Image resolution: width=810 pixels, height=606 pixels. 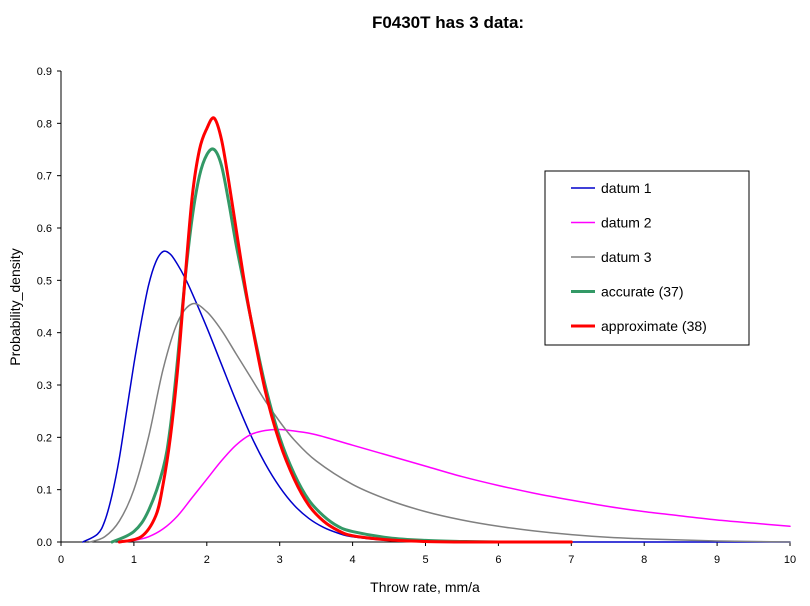 What do you see at coordinates (626, 257) in the screenshot?
I see `legend-label: datum 3` at bounding box center [626, 257].